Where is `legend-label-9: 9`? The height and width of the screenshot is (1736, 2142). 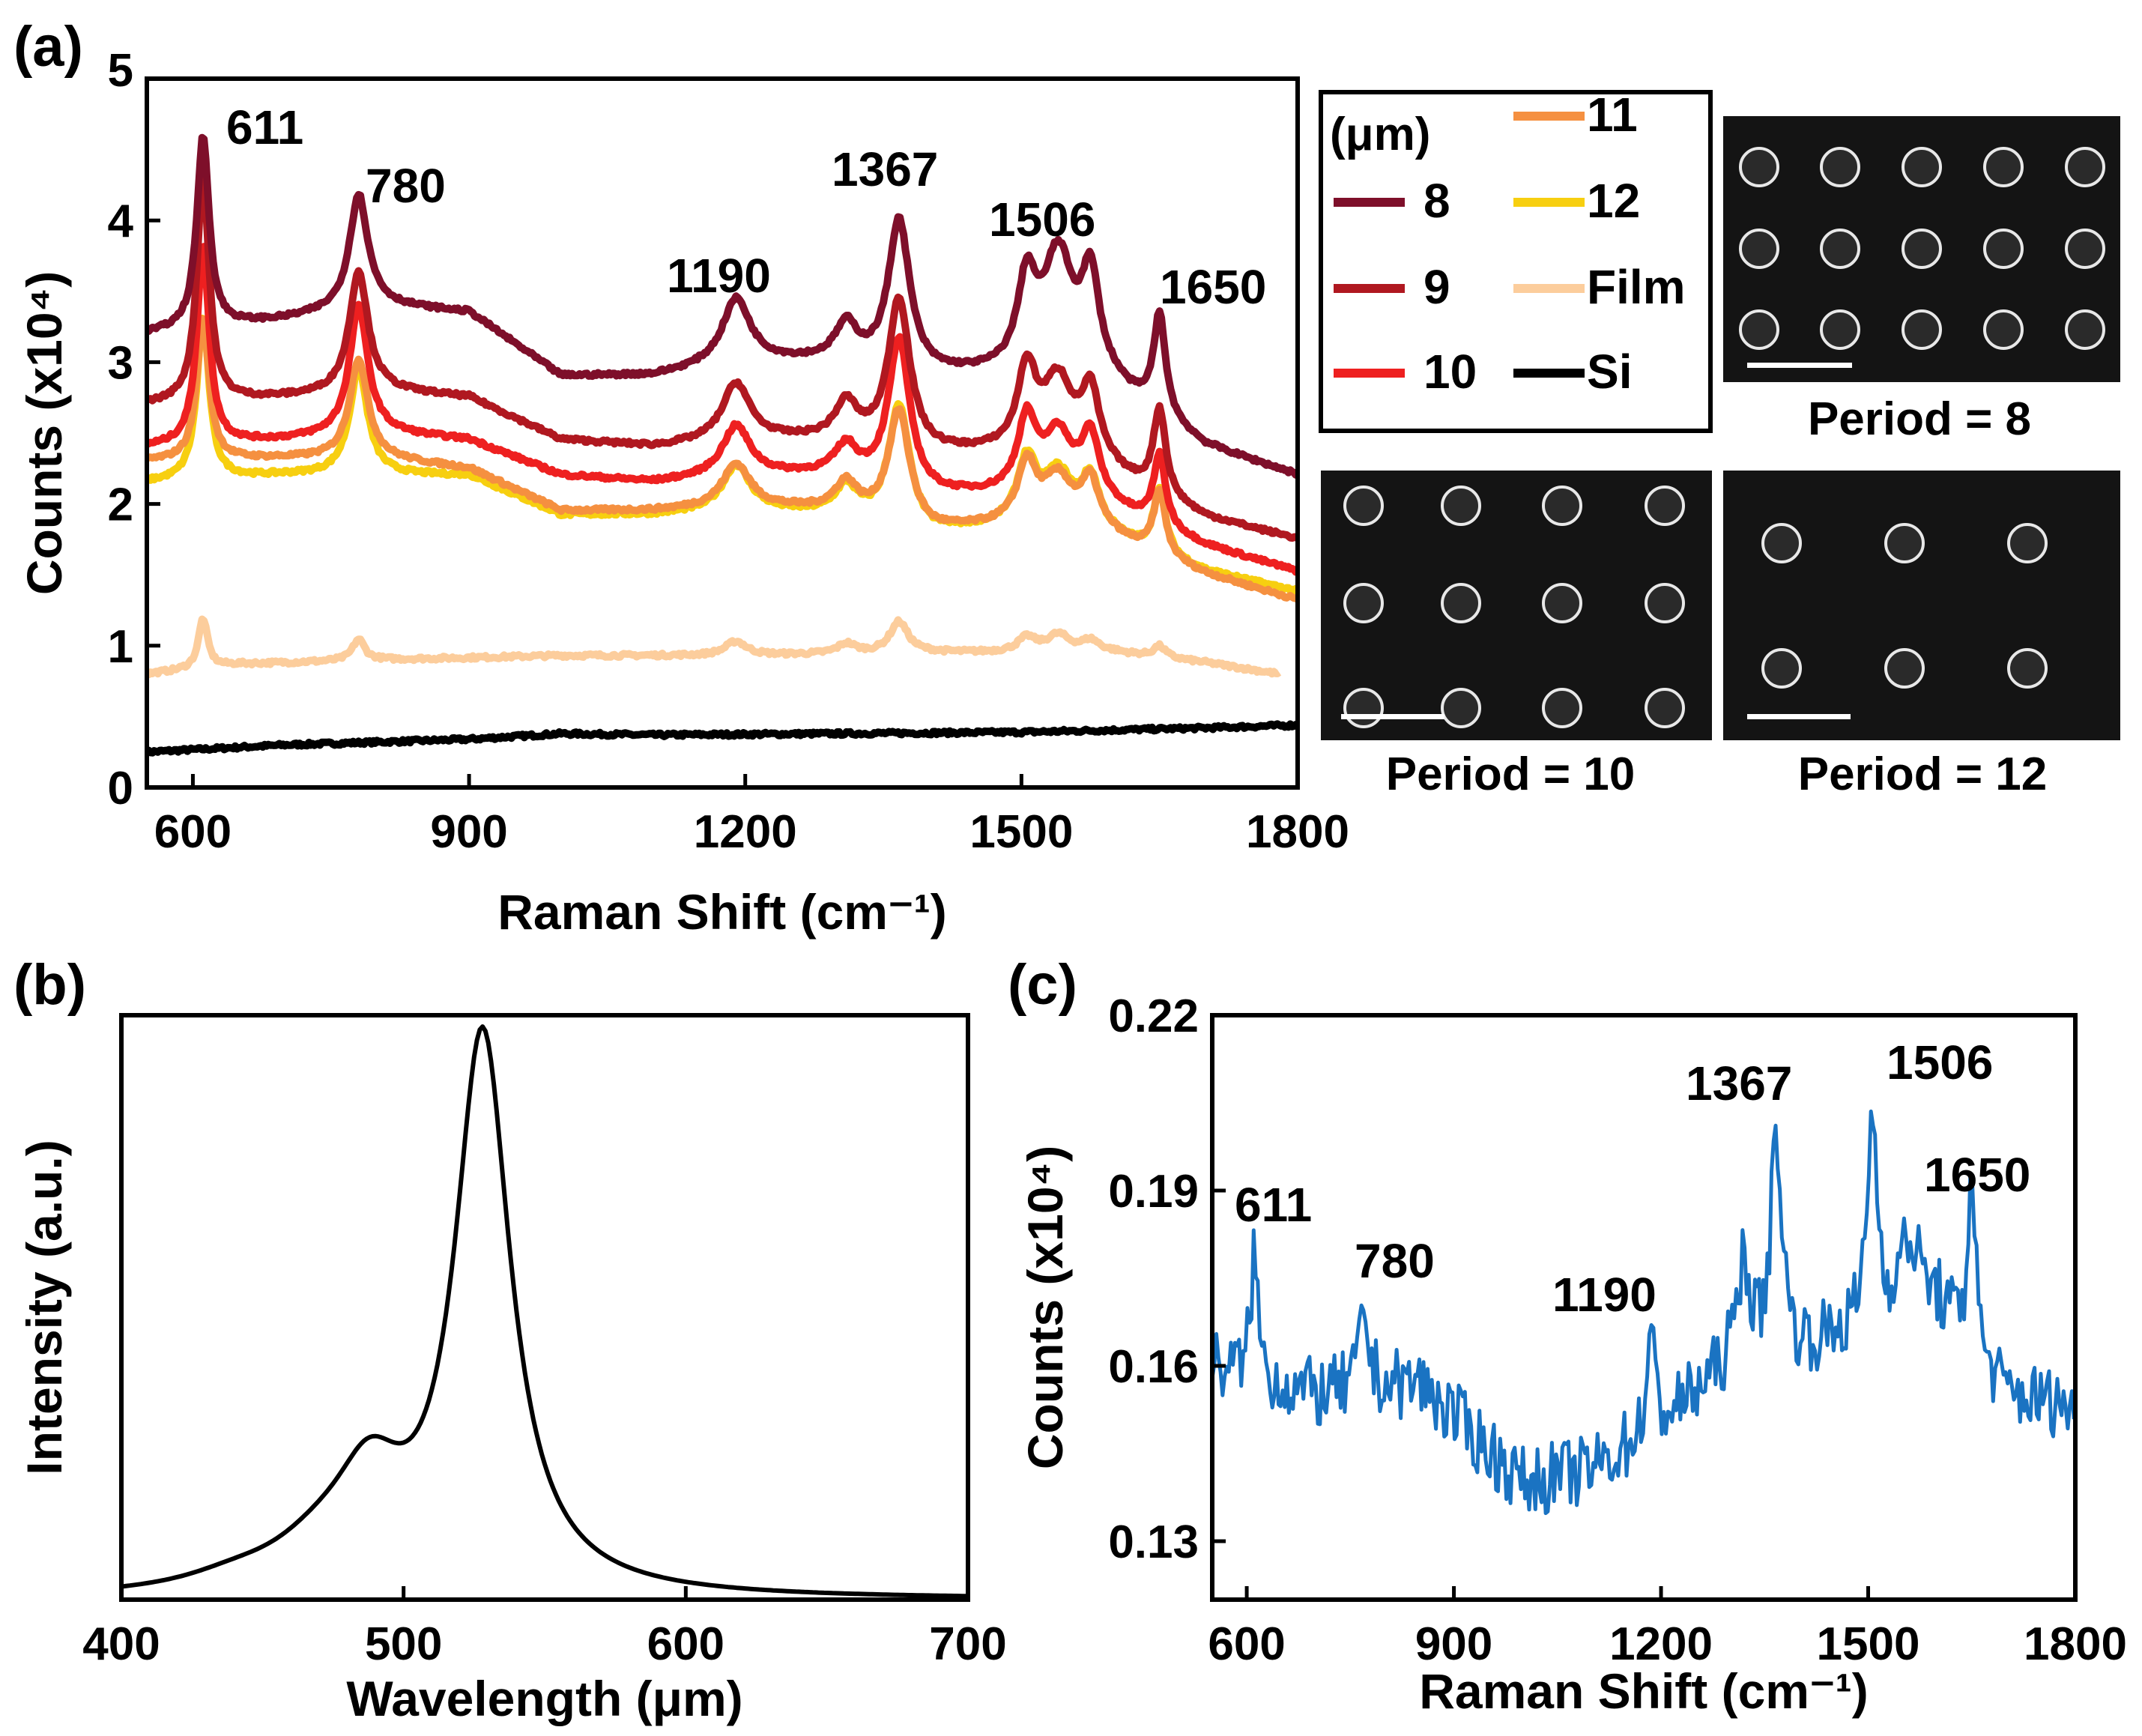 legend-label-9: 9 is located at coordinates (1437, 287).